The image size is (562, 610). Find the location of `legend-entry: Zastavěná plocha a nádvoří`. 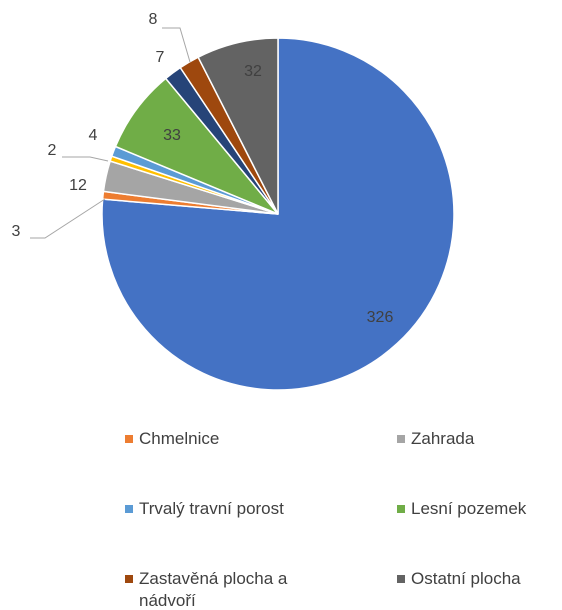

legend-entry: Zastavěná plocha a nádvoří is located at coordinates (212, 589).